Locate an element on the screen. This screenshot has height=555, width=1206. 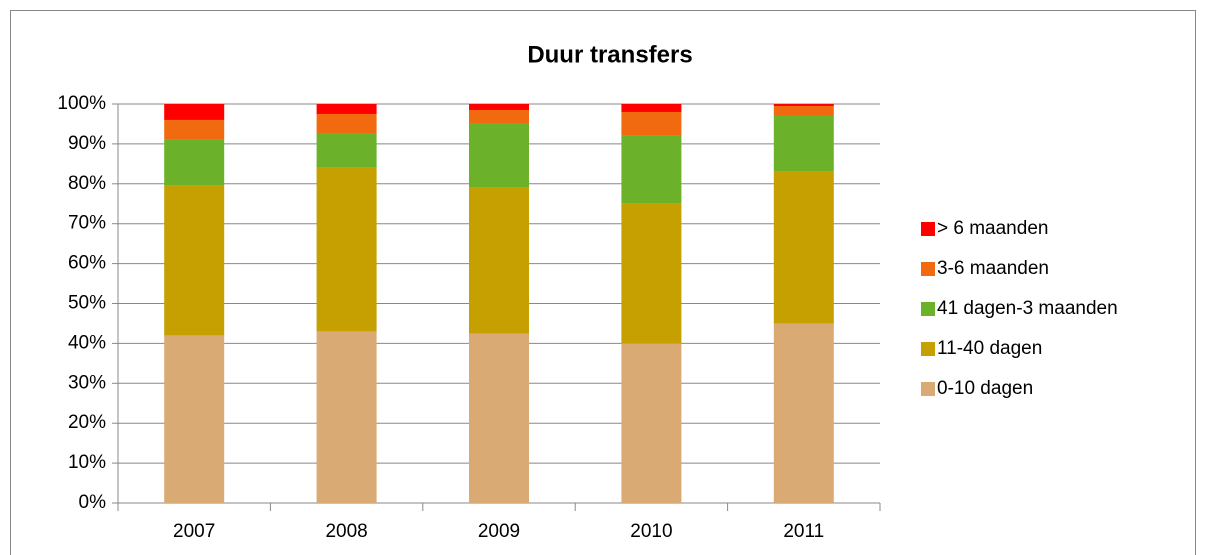
y-tick-label: 70% is located at coordinates (87, 223).